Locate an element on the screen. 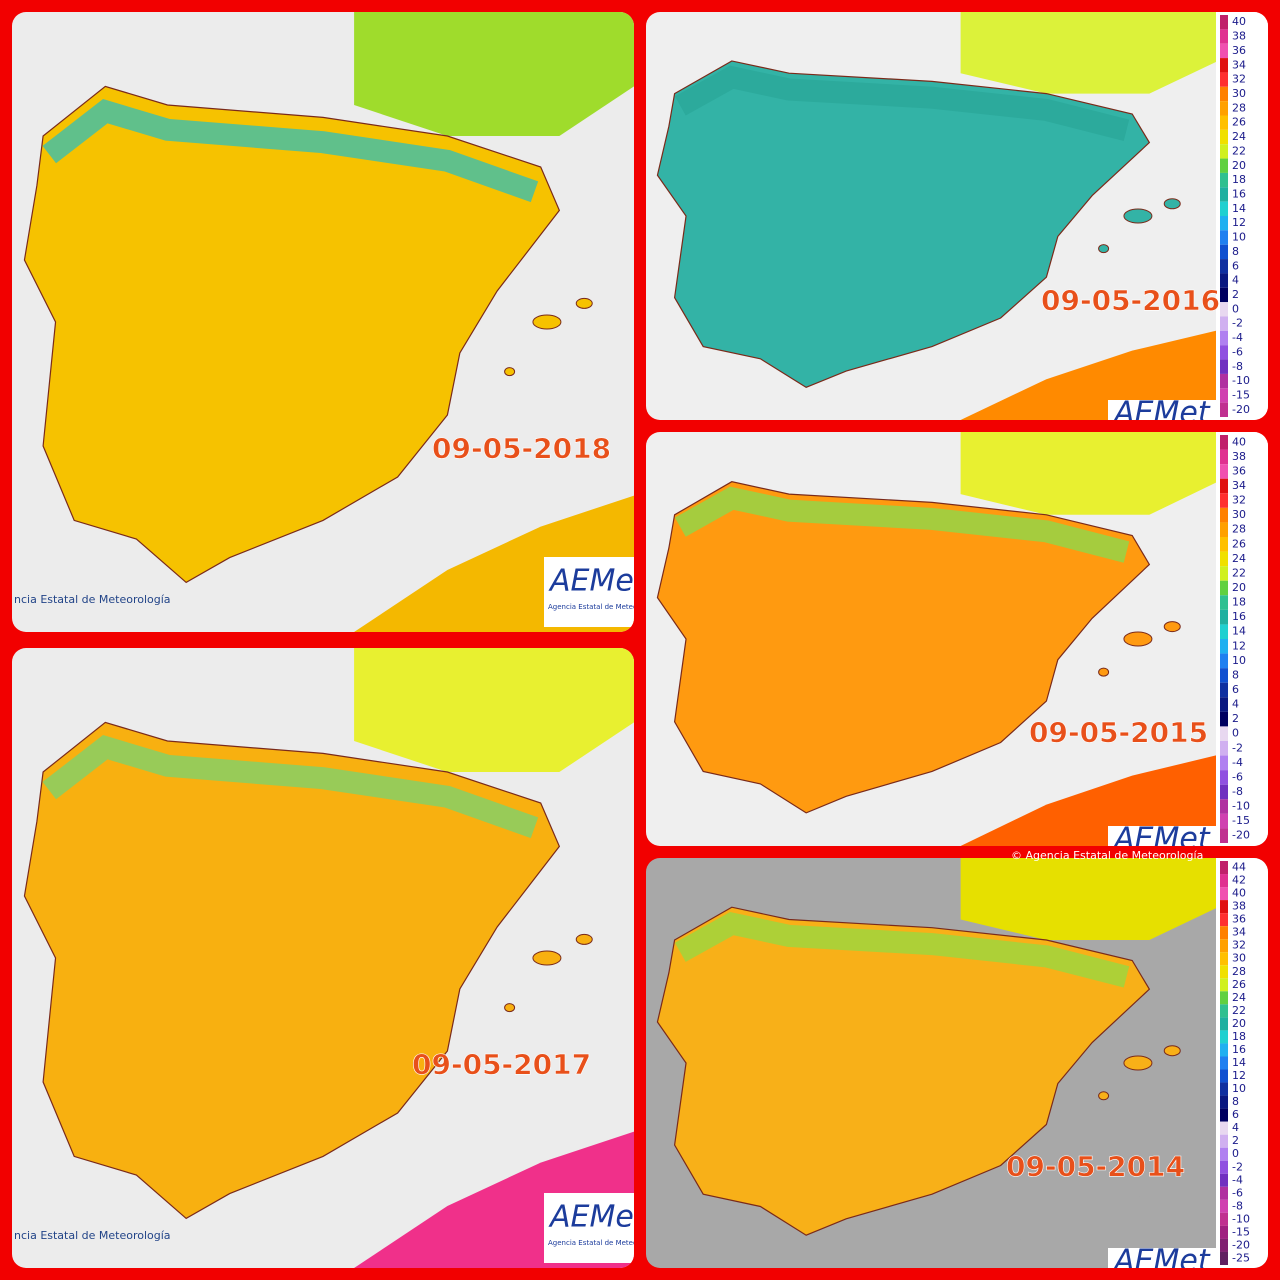  logo-box is located at coordinates (589, 592).